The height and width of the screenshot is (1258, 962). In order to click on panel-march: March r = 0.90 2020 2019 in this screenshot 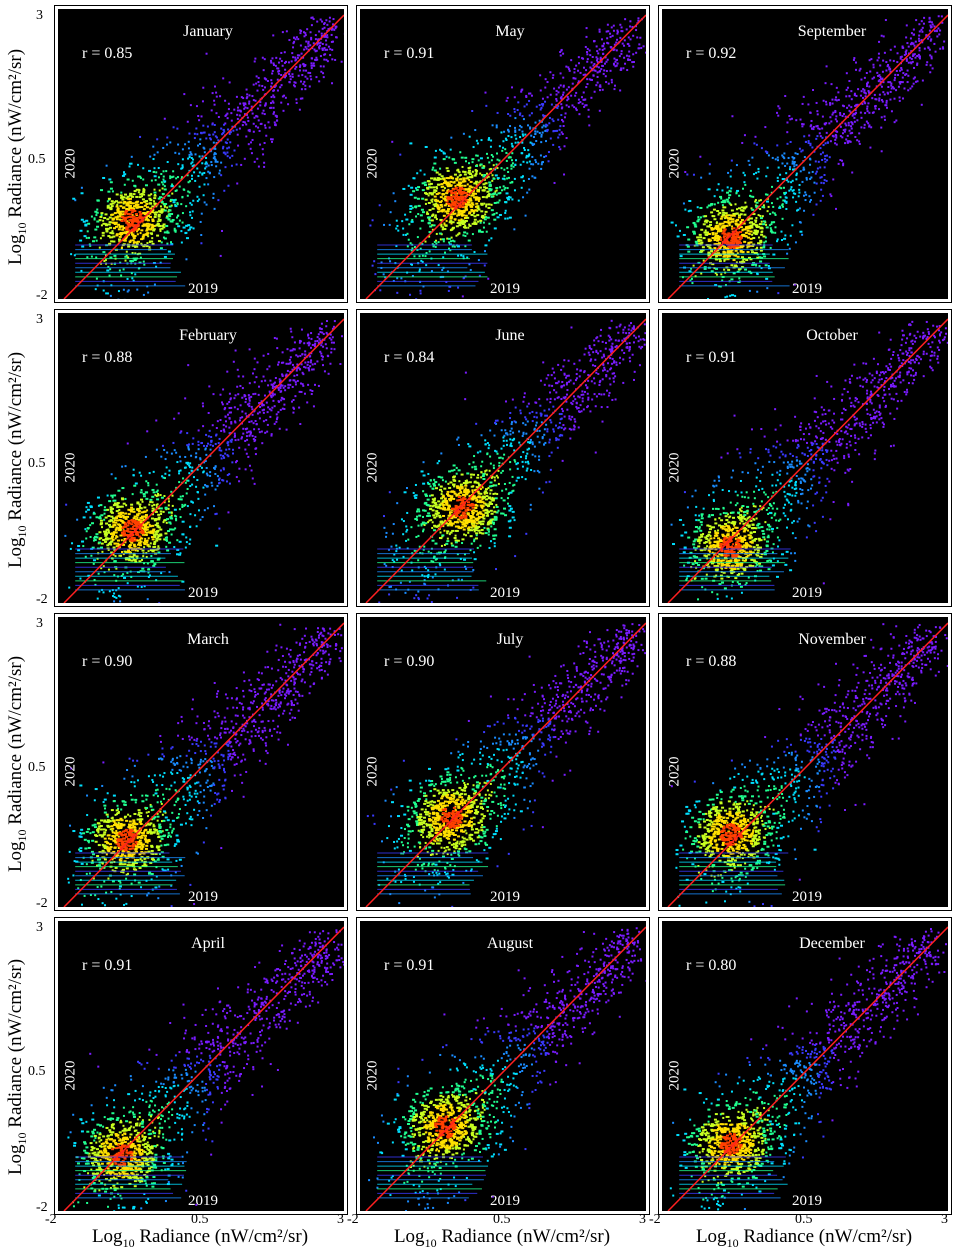, I will do `click(201, 762)`.